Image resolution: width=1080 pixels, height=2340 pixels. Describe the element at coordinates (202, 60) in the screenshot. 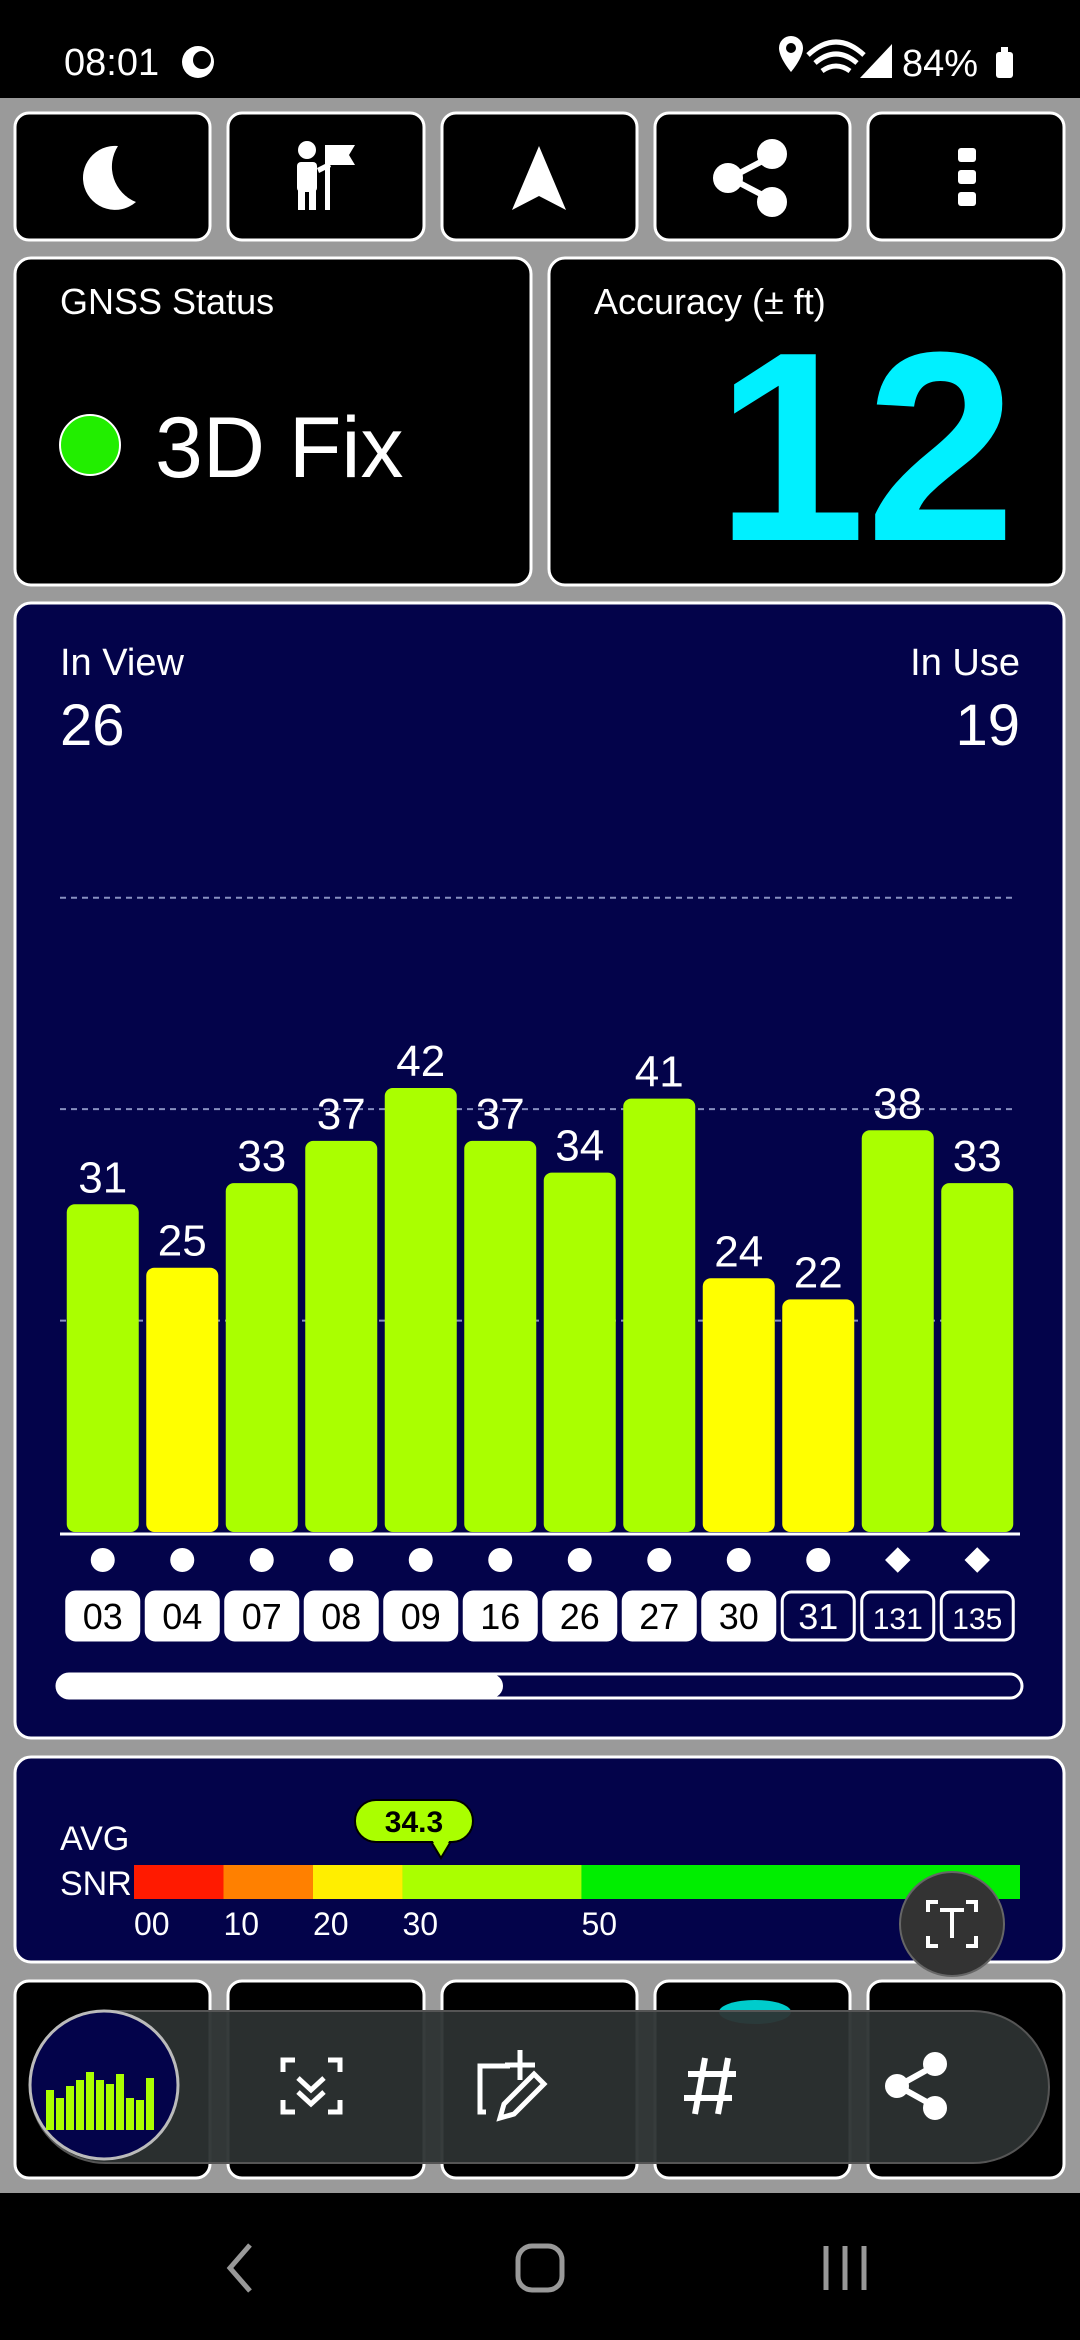

I see `status-icon` at that location.